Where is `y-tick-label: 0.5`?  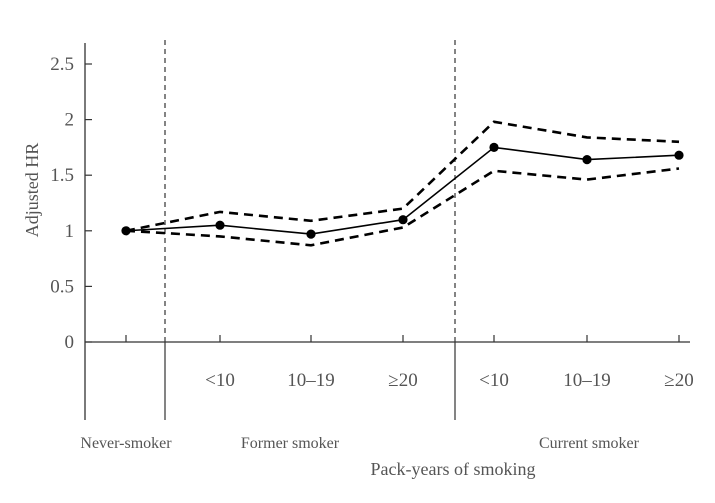 y-tick-label: 0.5 is located at coordinates (62, 286).